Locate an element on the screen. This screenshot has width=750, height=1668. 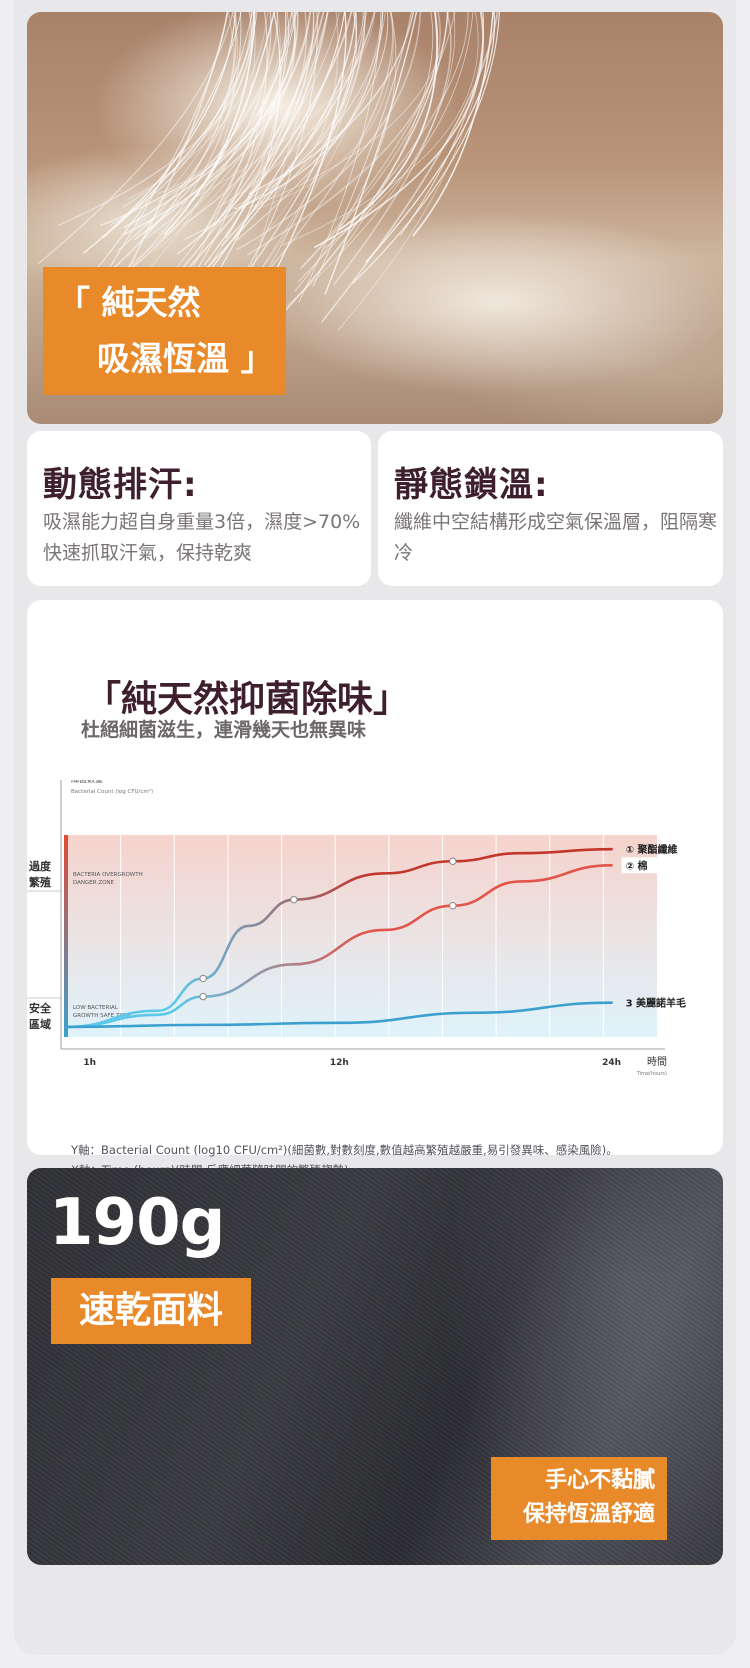
zone-label: DANGER ZONE is located at coordinates (94, 883).